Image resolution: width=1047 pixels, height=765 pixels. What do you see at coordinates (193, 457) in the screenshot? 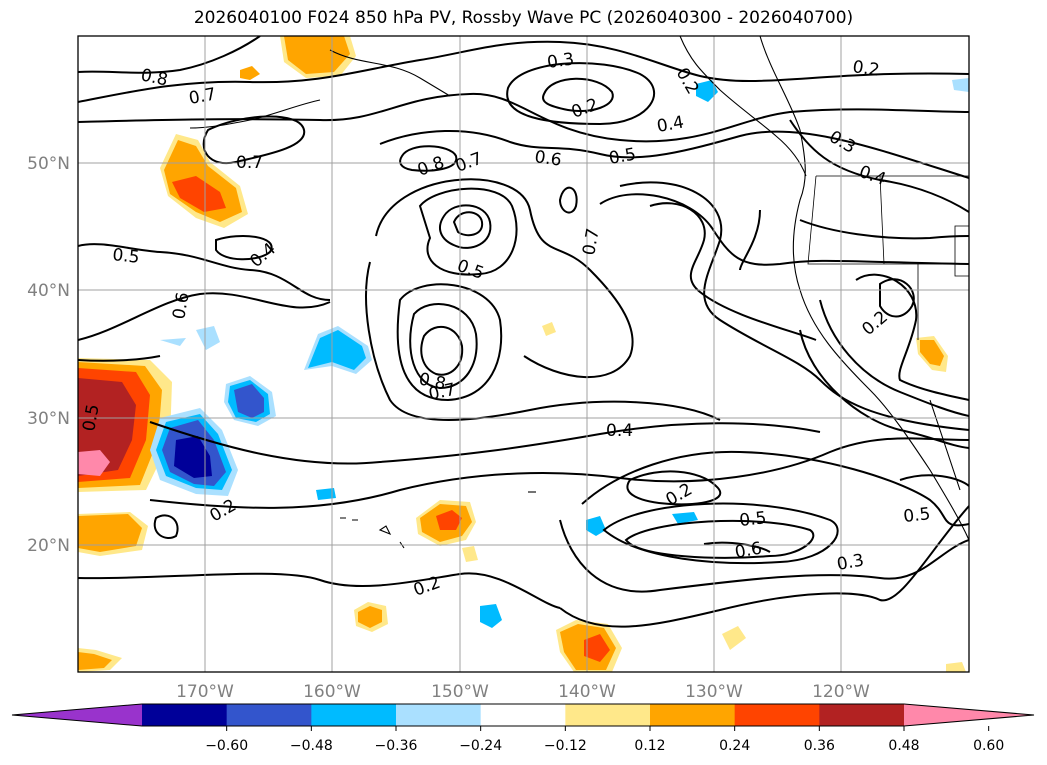
I see `shade-navy` at bounding box center [193, 457].